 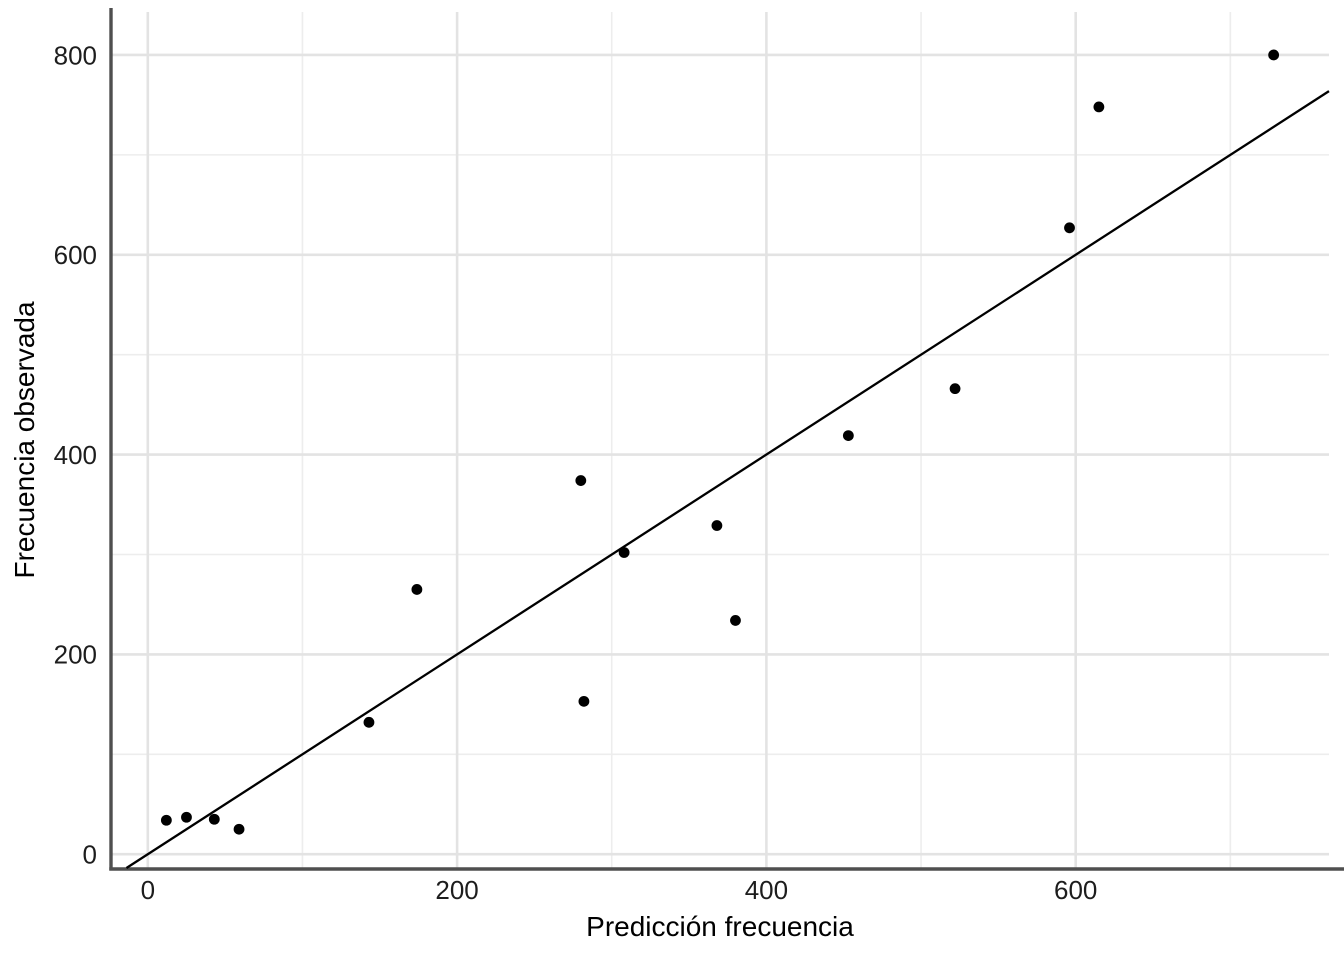 What do you see at coordinates (456, 890) in the screenshot?
I see `x-tick-label-200: 200` at bounding box center [456, 890].